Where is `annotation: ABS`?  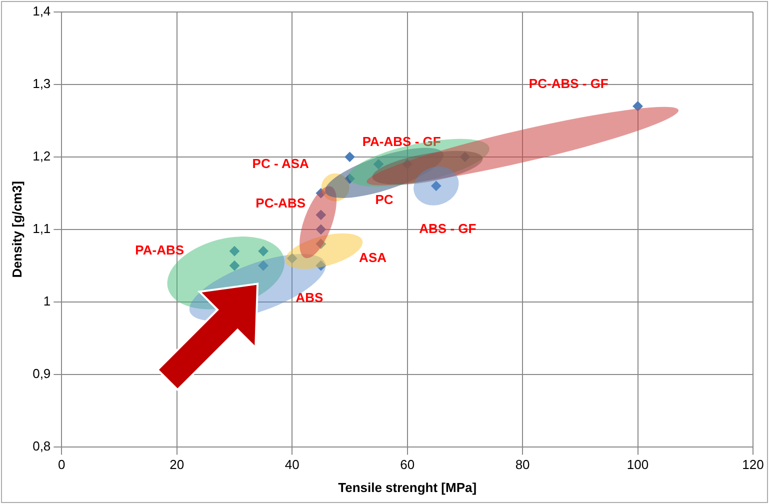 annotation: ABS is located at coordinates (310, 297).